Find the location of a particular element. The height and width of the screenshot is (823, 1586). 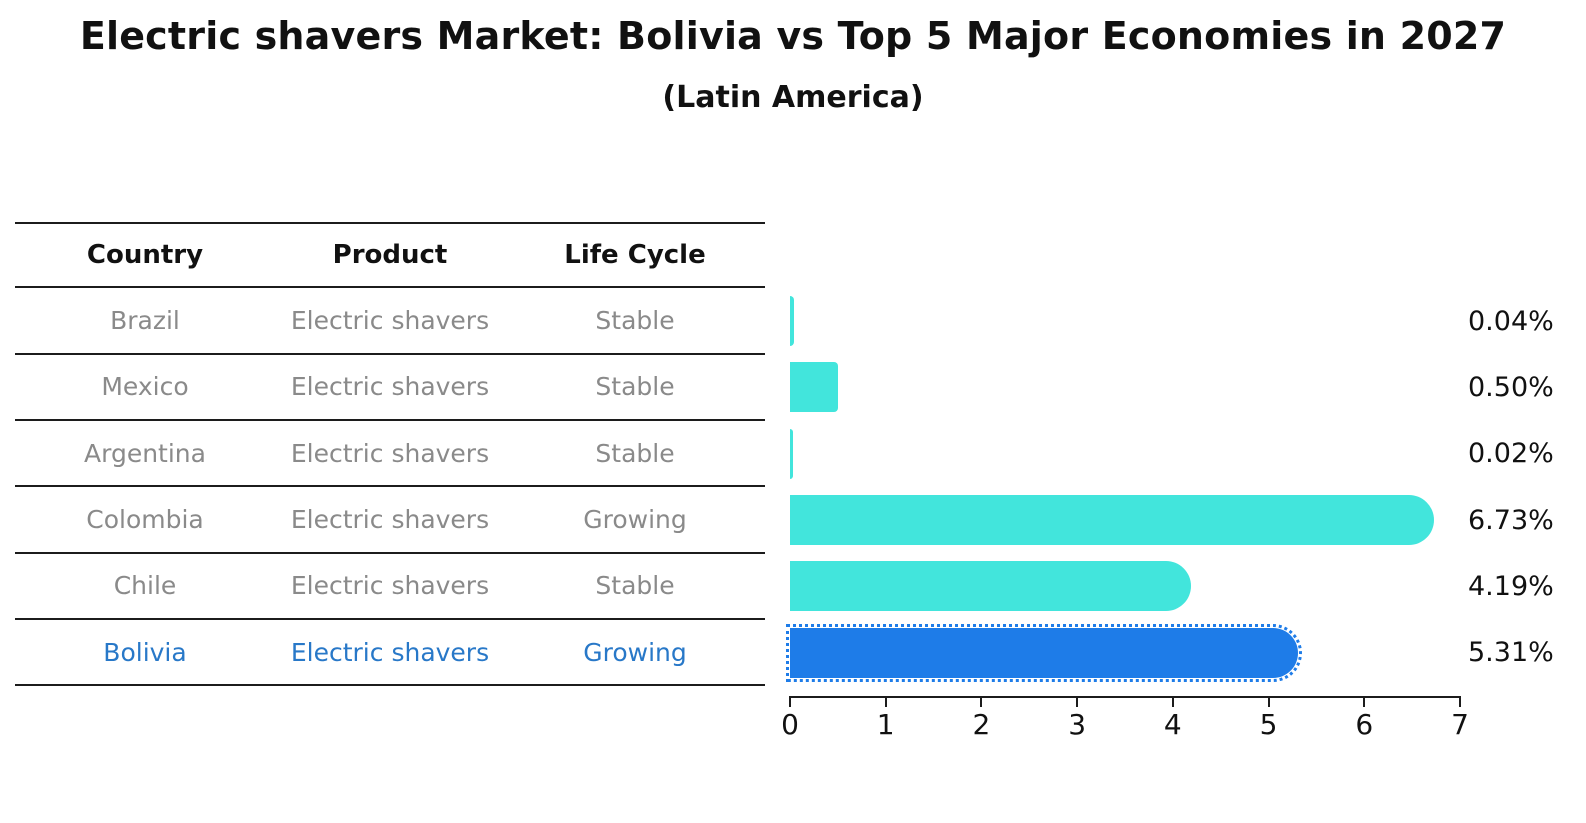

table-header-product: Product is located at coordinates (390, 255).